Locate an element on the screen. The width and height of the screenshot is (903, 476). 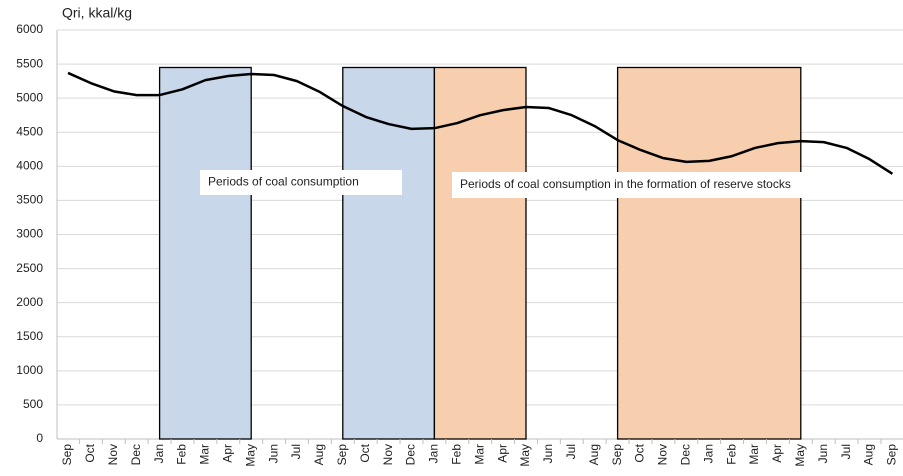
y-tick-label: 500 is located at coordinates (33, 404).